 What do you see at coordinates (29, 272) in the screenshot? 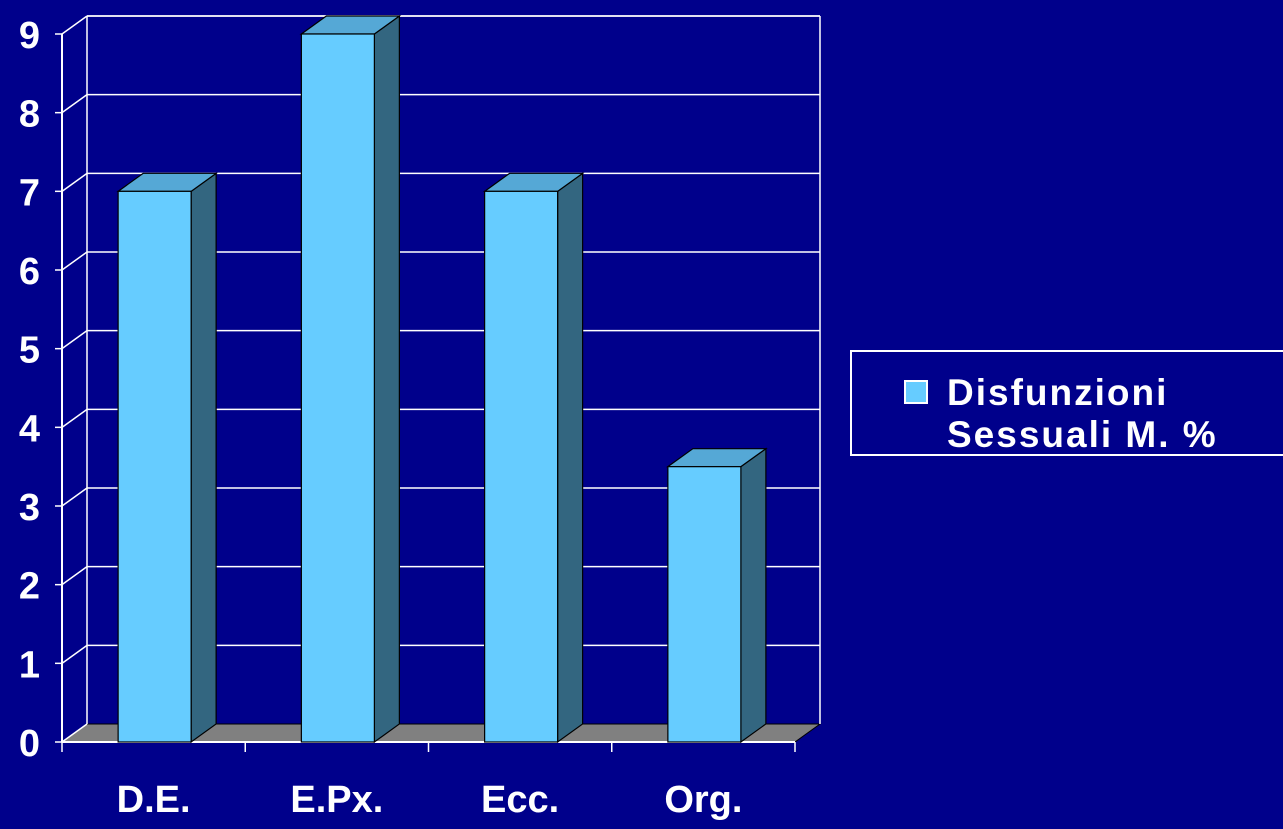
I see `y-tick-label: 6` at bounding box center [29, 272].